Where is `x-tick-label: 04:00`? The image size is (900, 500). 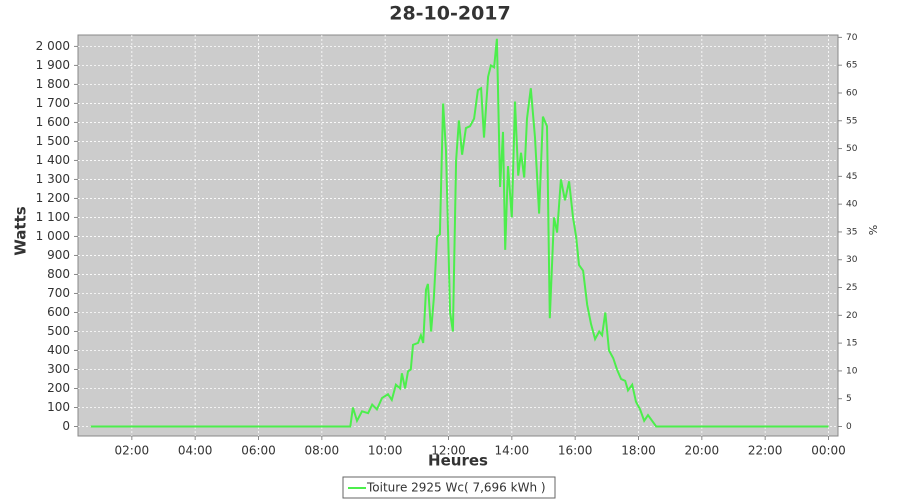
x-tick-label: 04:00 is located at coordinates (195, 451).